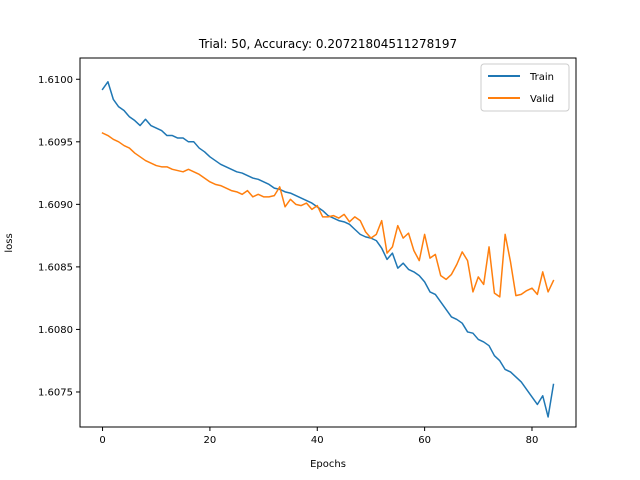 The height and width of the screenshot is (480, 640). What do you see at coordinates (55, 205) in the screenshot?
I see `y-tick-label: 1.6090` at bounding box center [55, 205].